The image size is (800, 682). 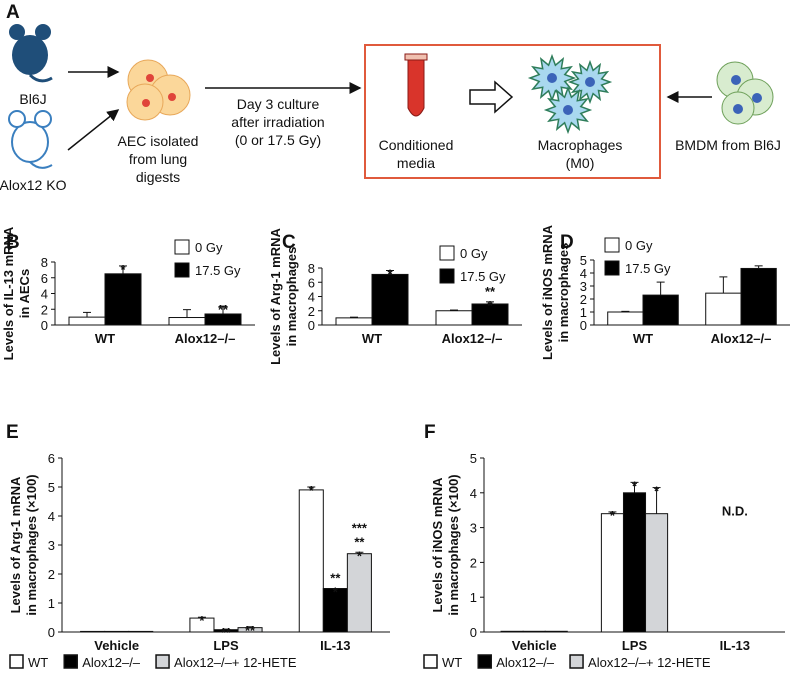 What do you see at coordinates (563, 293) in the screenshot?
I see `y-axis-label: in macrophages` at bounding box center [563, 293].